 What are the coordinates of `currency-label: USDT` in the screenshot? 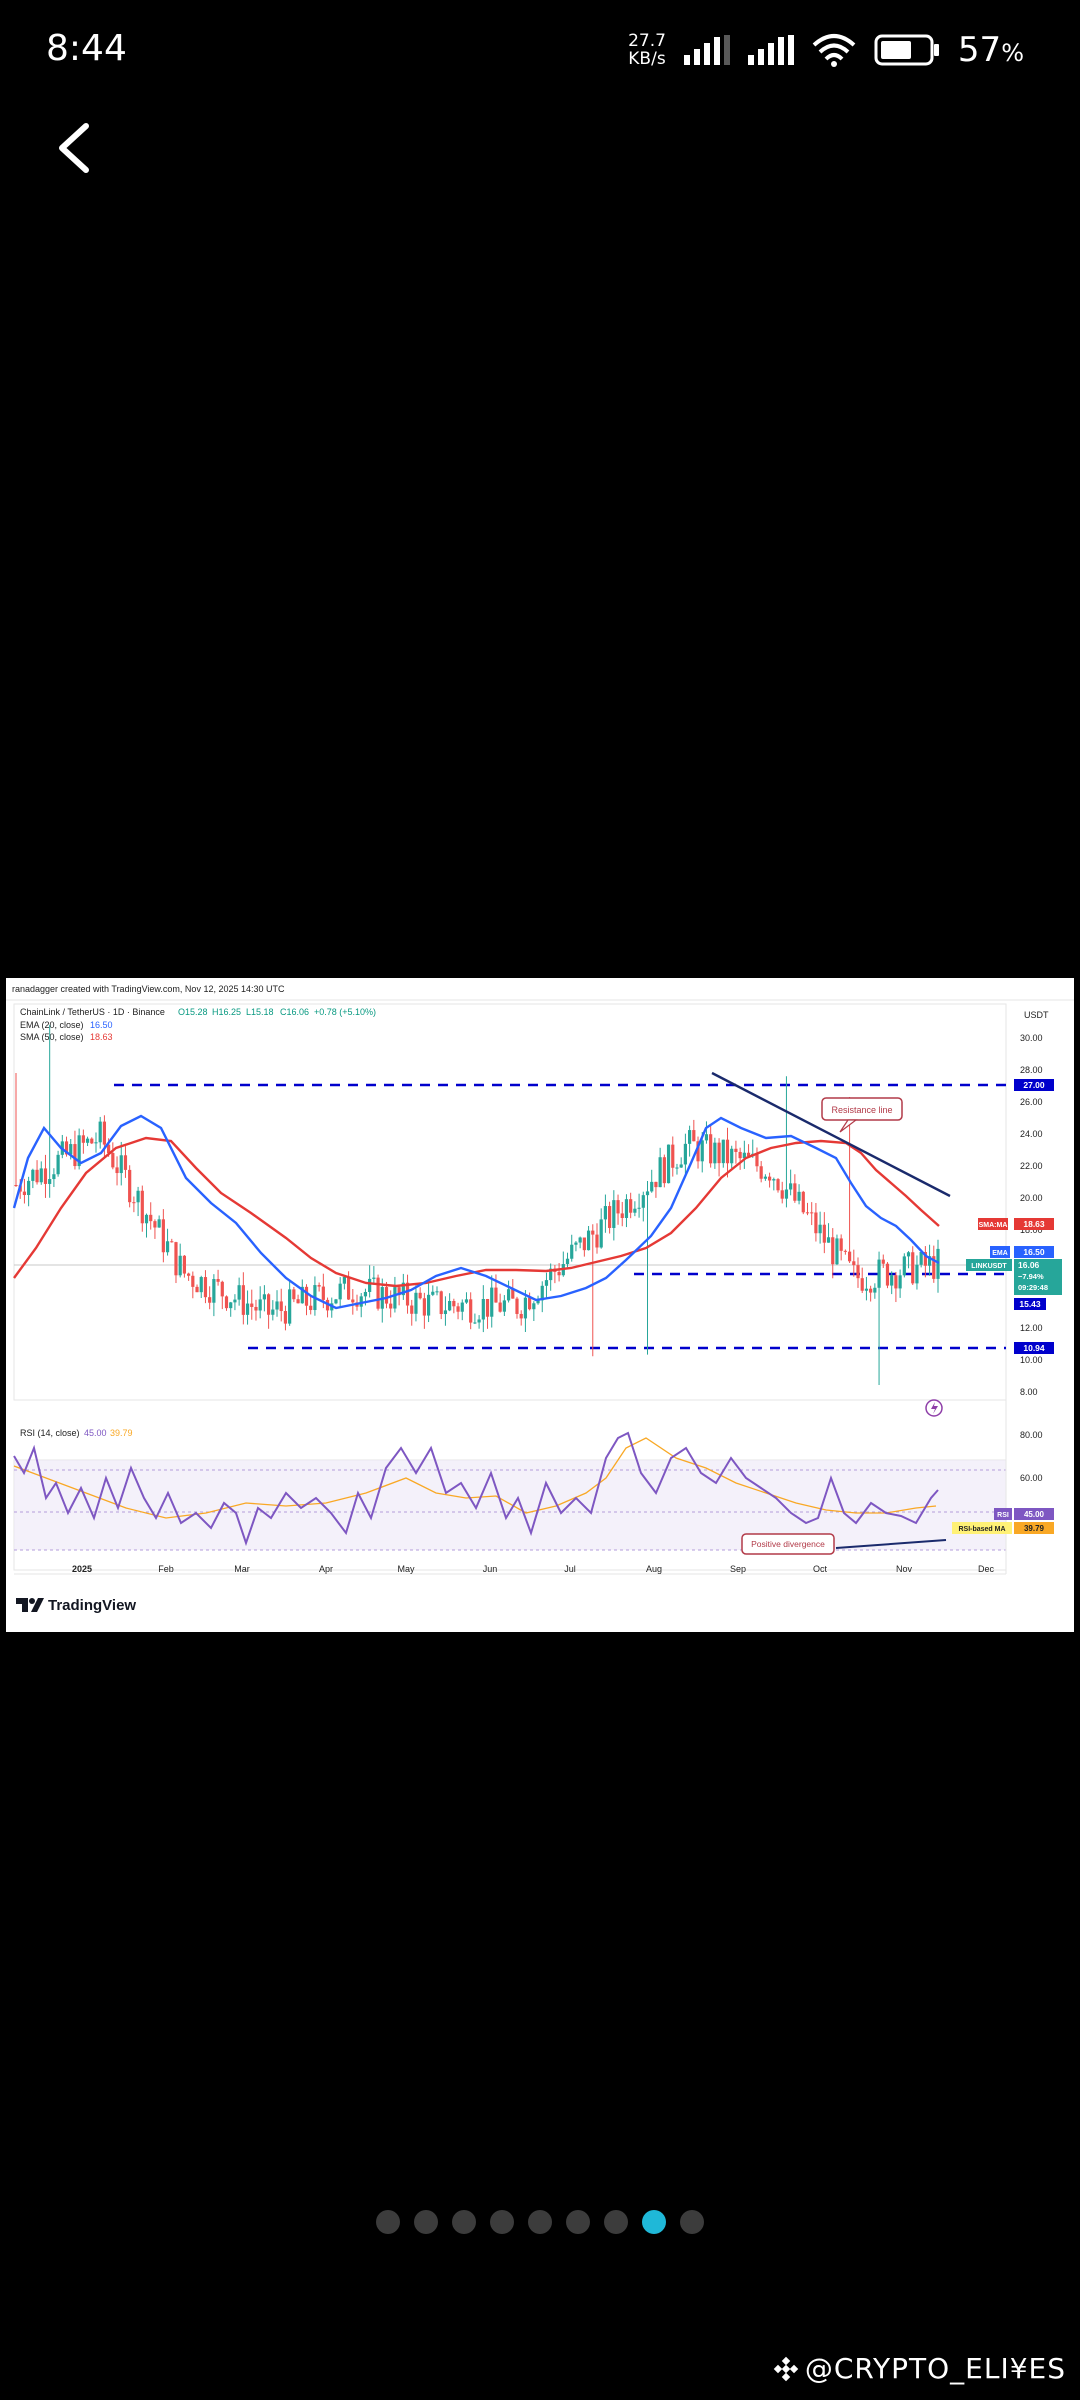 It's located at (1036, 1015).